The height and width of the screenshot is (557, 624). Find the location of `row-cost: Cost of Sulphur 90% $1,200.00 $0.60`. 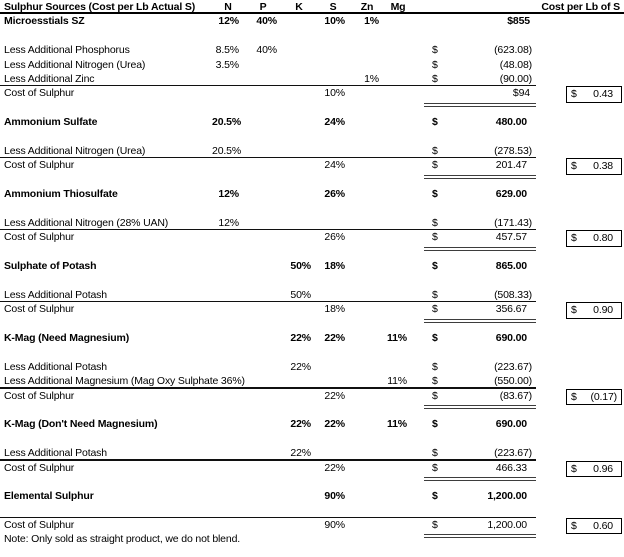

row-cost: Cost of Sulphur 90% $1,200.00 $0.60 is located at coordinates (312, 528).